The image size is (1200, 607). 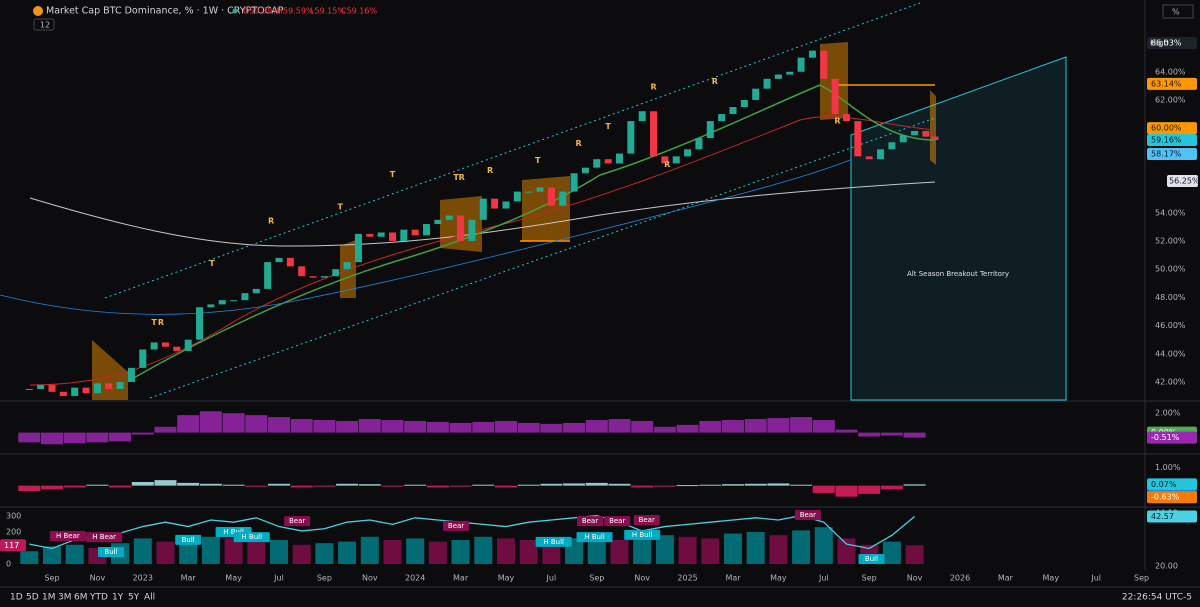 I want to click on indicator-toggle, so click(x=44, y=24).